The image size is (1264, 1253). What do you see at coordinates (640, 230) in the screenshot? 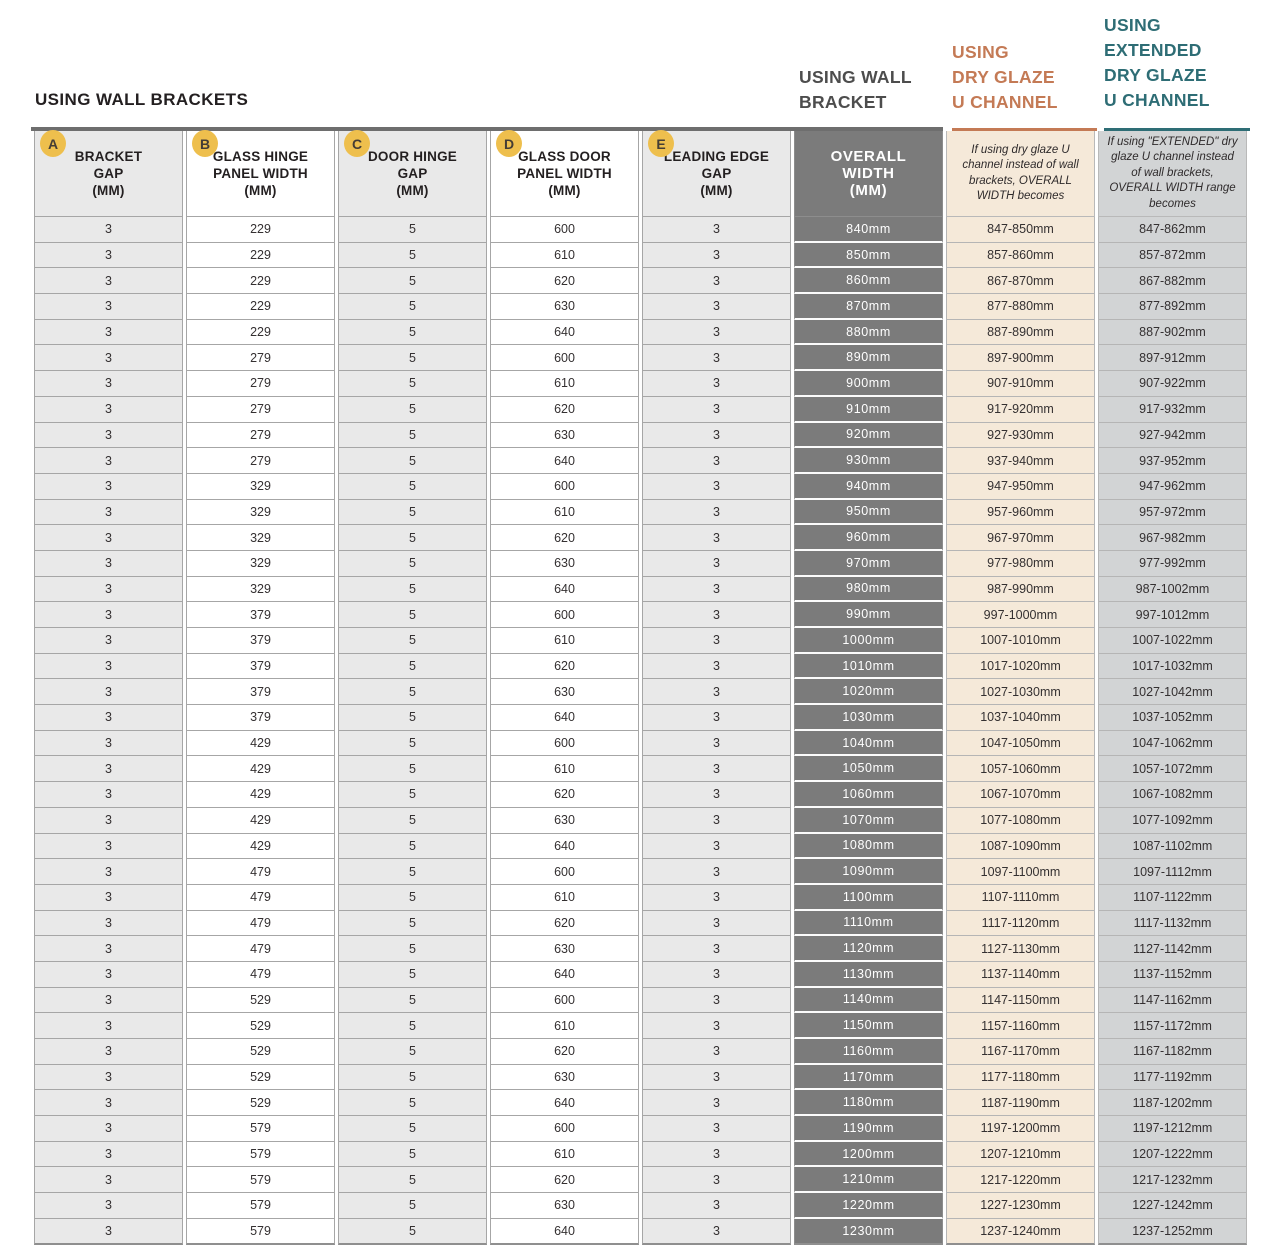
I see `table-row: 3 229 5 600 3 840mm 847-850mm 847-862mm` at bounding box center [640, 230].